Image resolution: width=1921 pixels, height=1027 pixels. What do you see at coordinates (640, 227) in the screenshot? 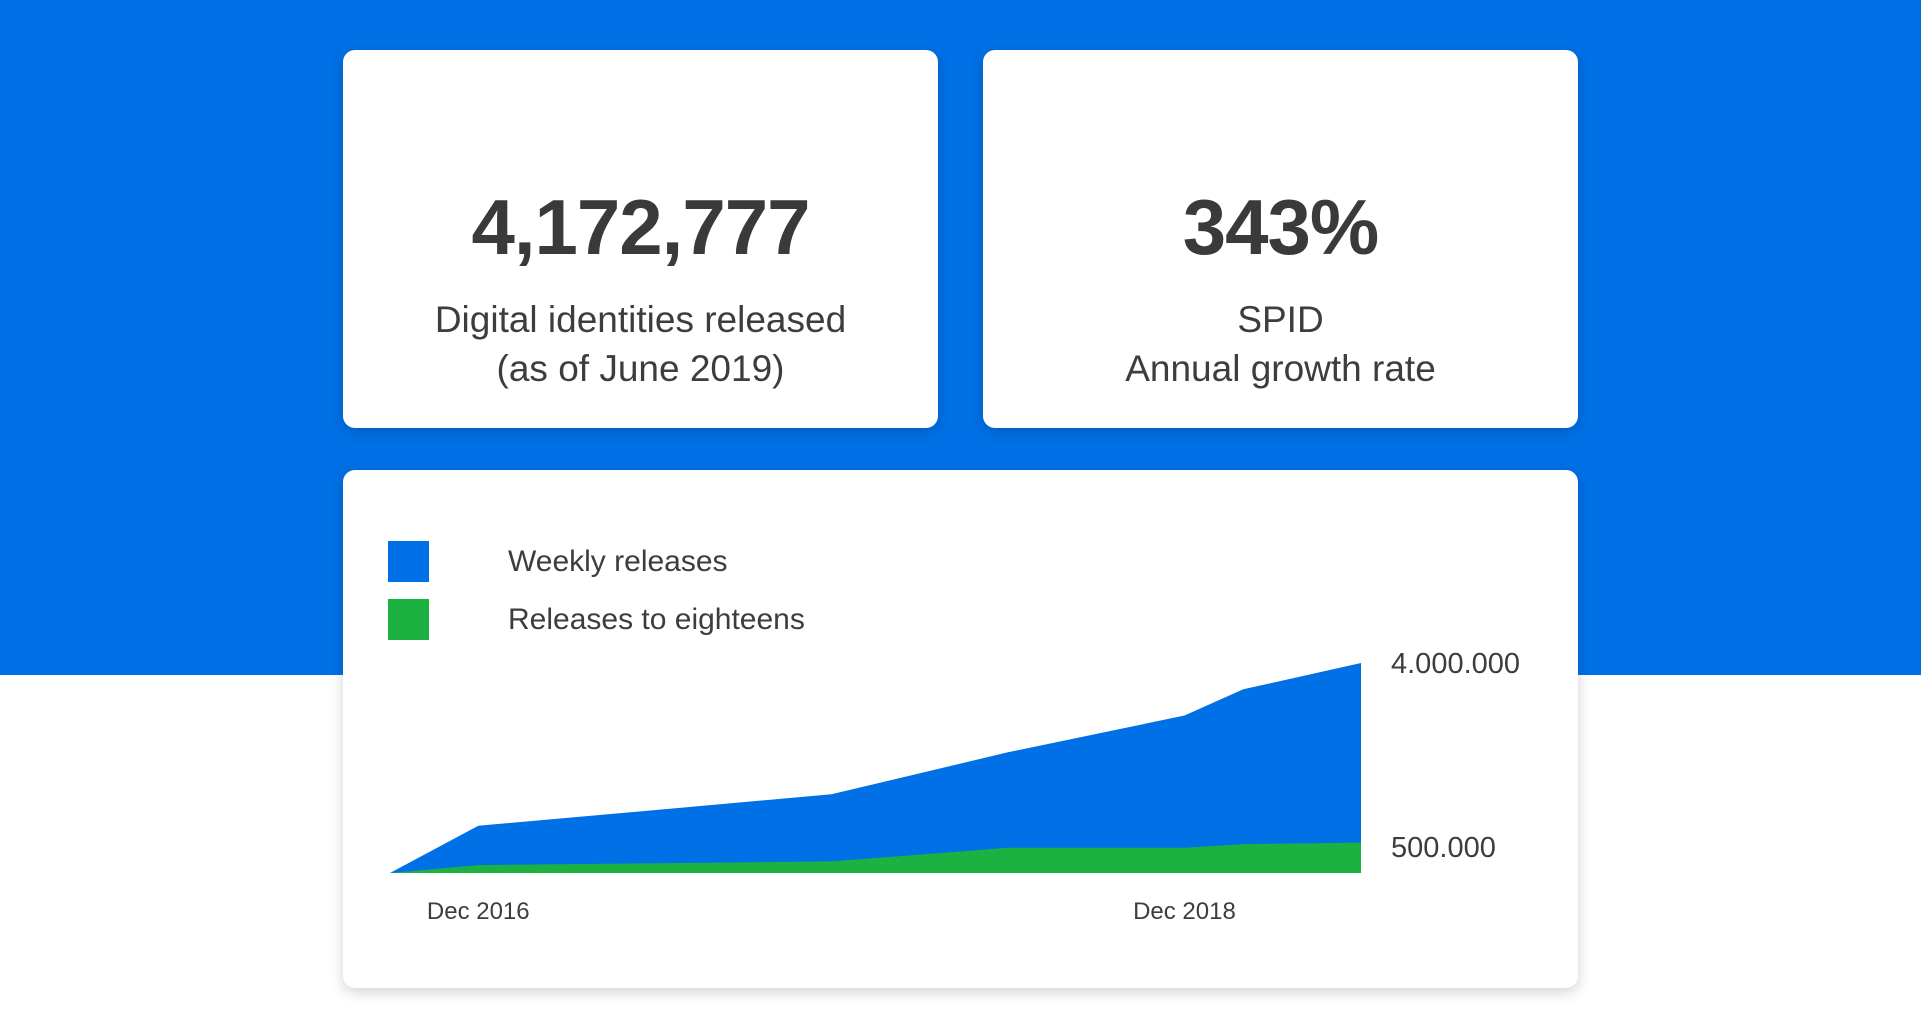
I see `stat-value-identities: 4,172,777` at bounding box center [640, 227].